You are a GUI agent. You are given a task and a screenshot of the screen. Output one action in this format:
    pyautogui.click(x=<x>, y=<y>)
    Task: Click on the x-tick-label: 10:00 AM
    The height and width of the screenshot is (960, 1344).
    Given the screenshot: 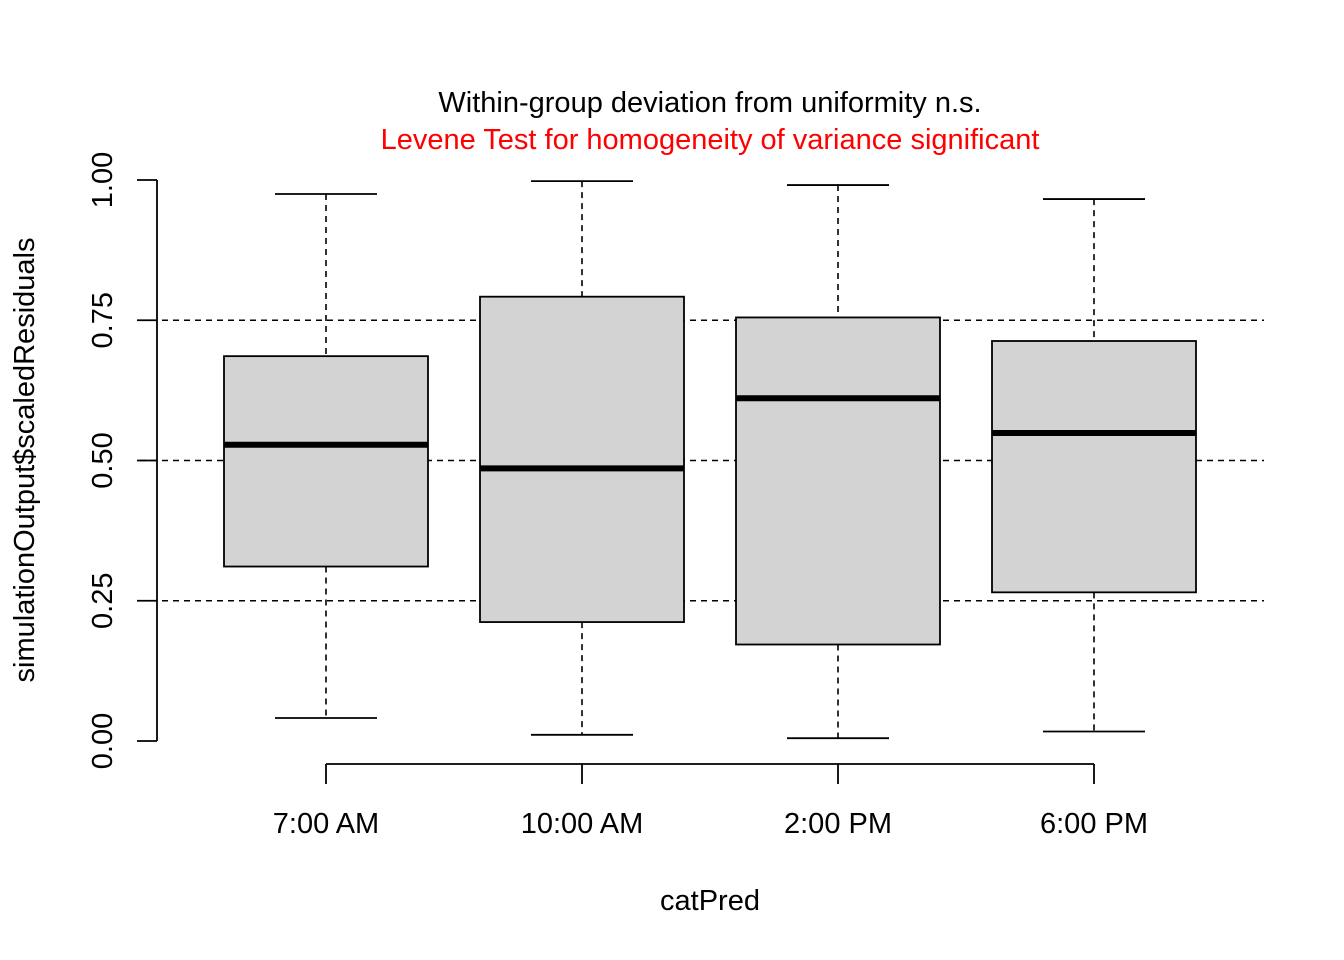 What is the action you would take?
    pyautogui.click(x=582, y=824)
    